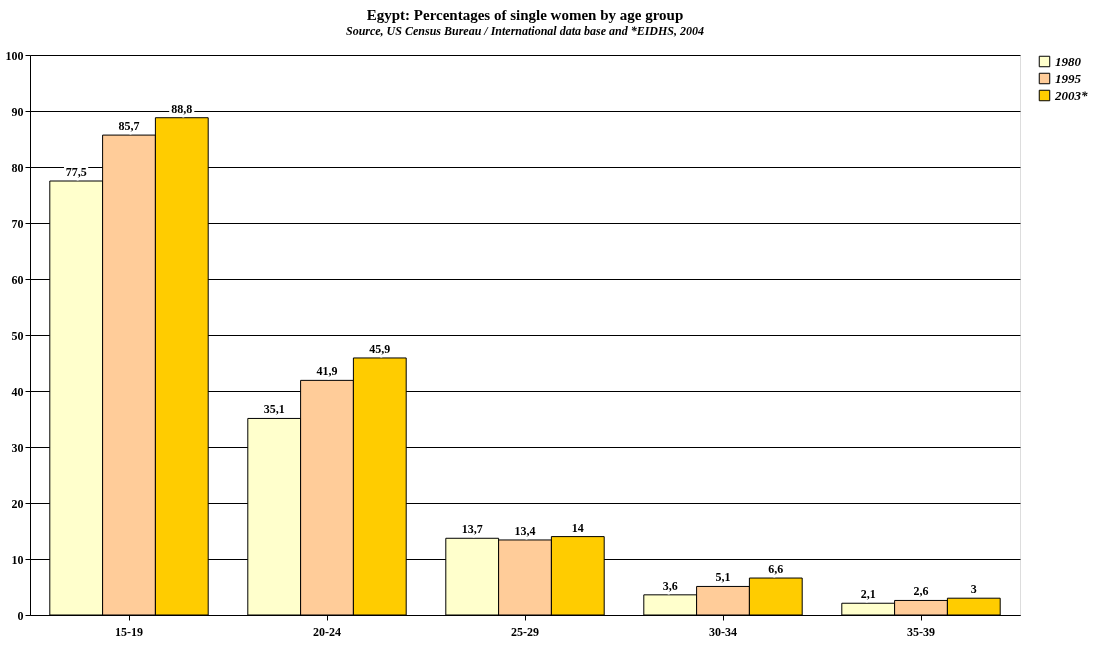  Describe the element at coordinates (17, 111) in the screenshot. I see `y-tick-label: 90` at that location.